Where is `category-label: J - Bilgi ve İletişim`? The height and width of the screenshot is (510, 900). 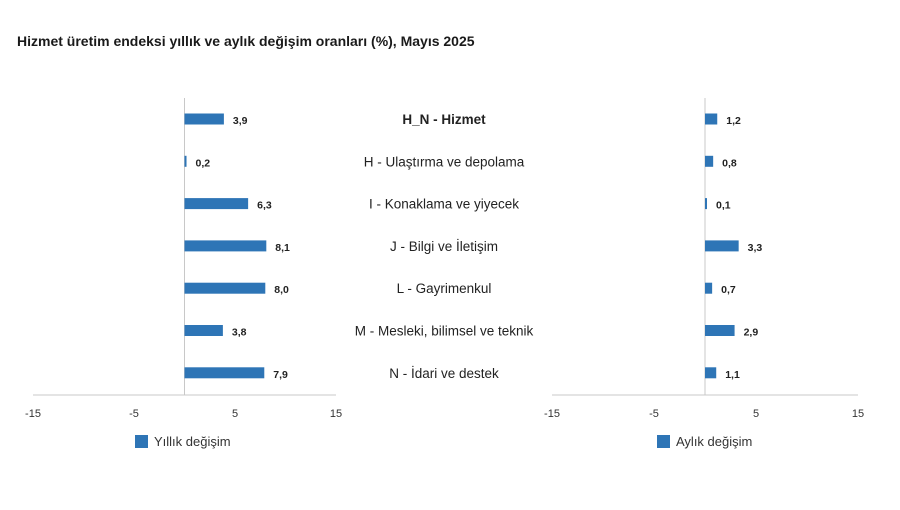 category-label: J - Bilgi ve İletişim is located at coordinates (444, 246).